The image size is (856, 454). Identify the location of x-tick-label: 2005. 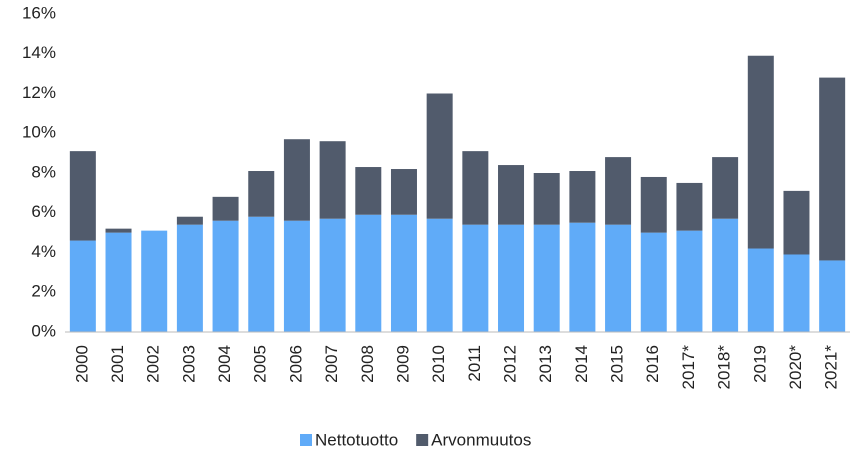
(260, 364).